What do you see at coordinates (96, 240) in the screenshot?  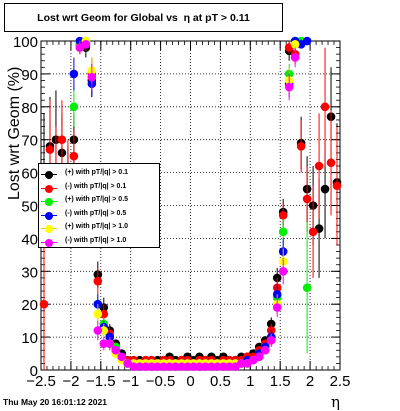 I see `legend-label: (-) with pT/|q| > 1.0` at bounding box center [96, 240].